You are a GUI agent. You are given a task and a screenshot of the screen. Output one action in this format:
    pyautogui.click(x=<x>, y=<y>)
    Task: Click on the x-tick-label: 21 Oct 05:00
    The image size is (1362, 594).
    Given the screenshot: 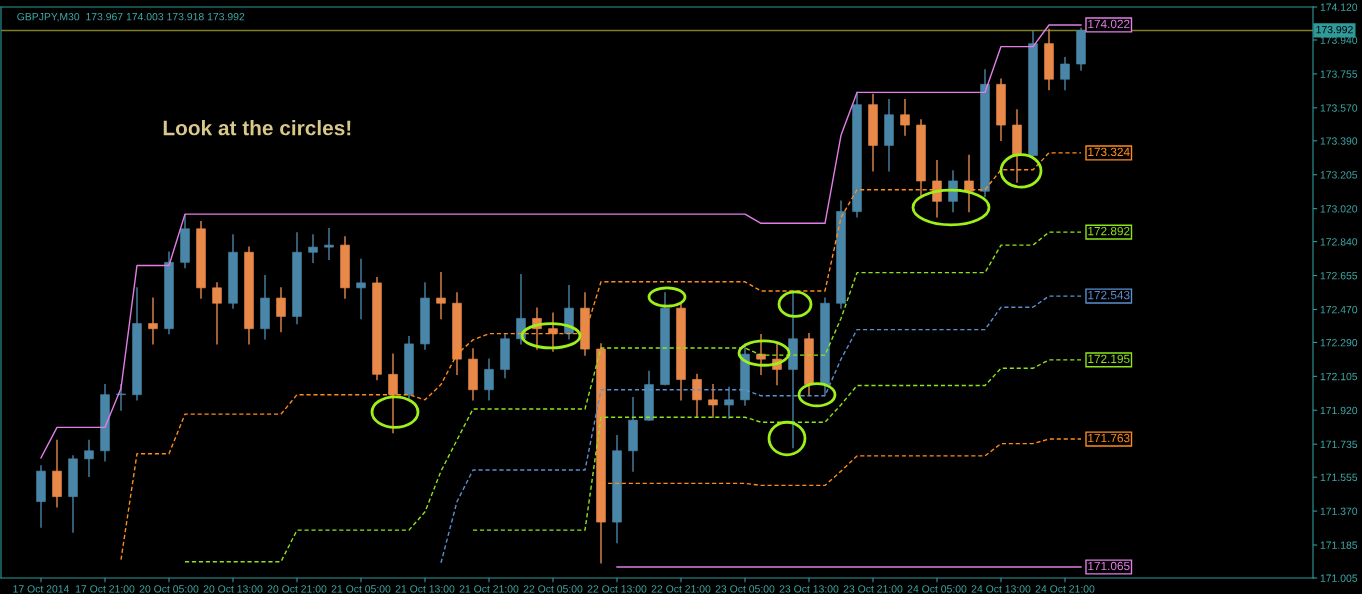 What is the action you would take?
    pyautogui.click(x=361, y=589)
    